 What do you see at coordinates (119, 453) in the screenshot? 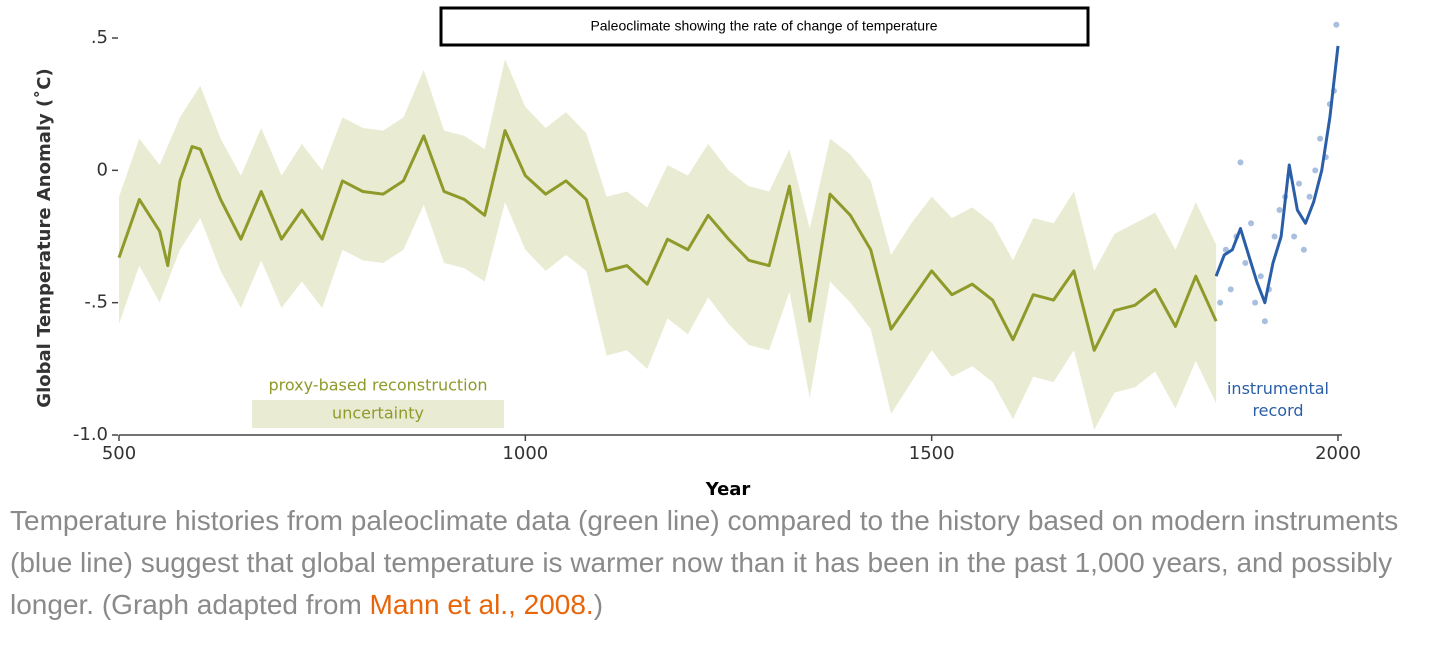
I see `x-tick-label: 500` at bounding box center [119, 453].